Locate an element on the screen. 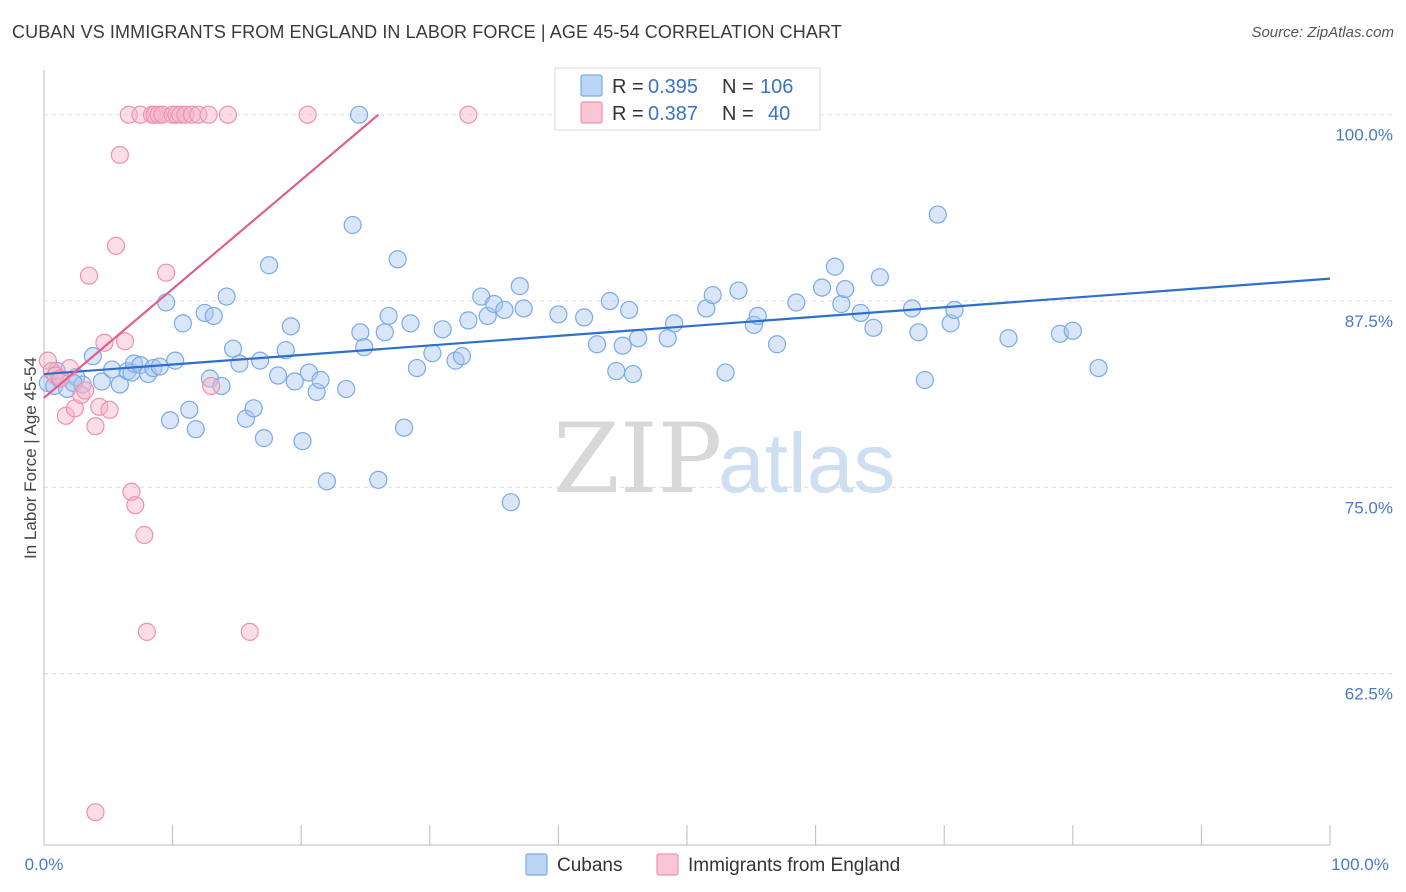 The height and width of the screenshot is (892, 1406). bottom-legend-label-england: Immigrants from England is located at coordinates (794, 865).